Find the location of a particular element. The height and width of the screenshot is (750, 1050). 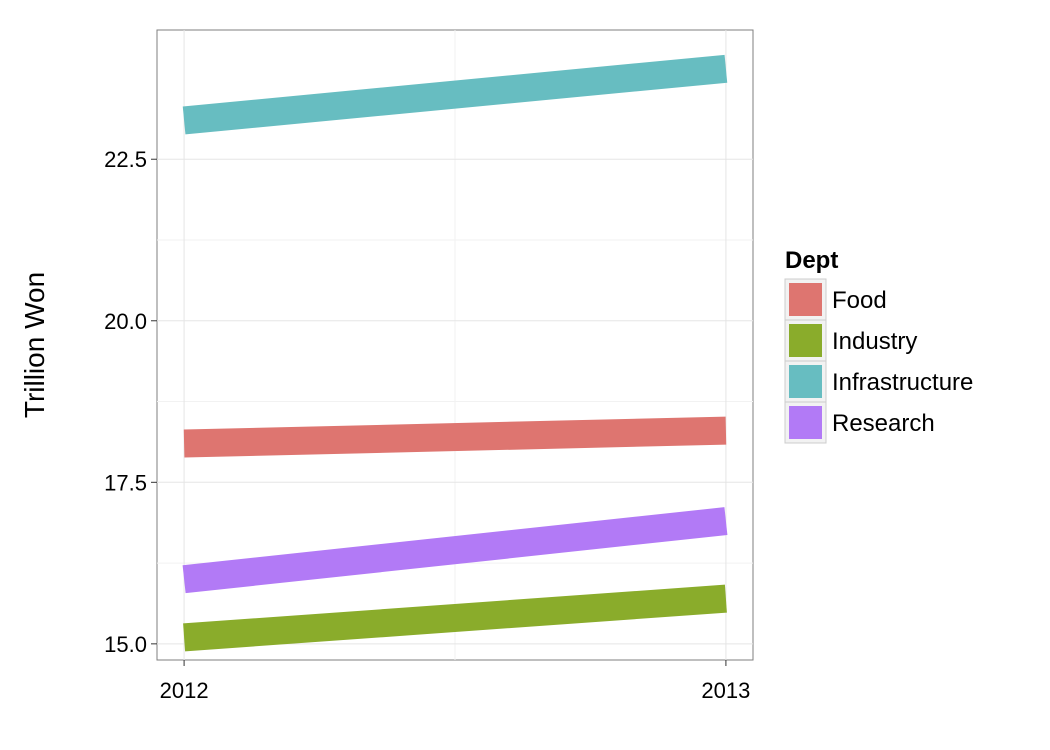

y-tick-label: 20.0 is located at coordinates (125, 321).